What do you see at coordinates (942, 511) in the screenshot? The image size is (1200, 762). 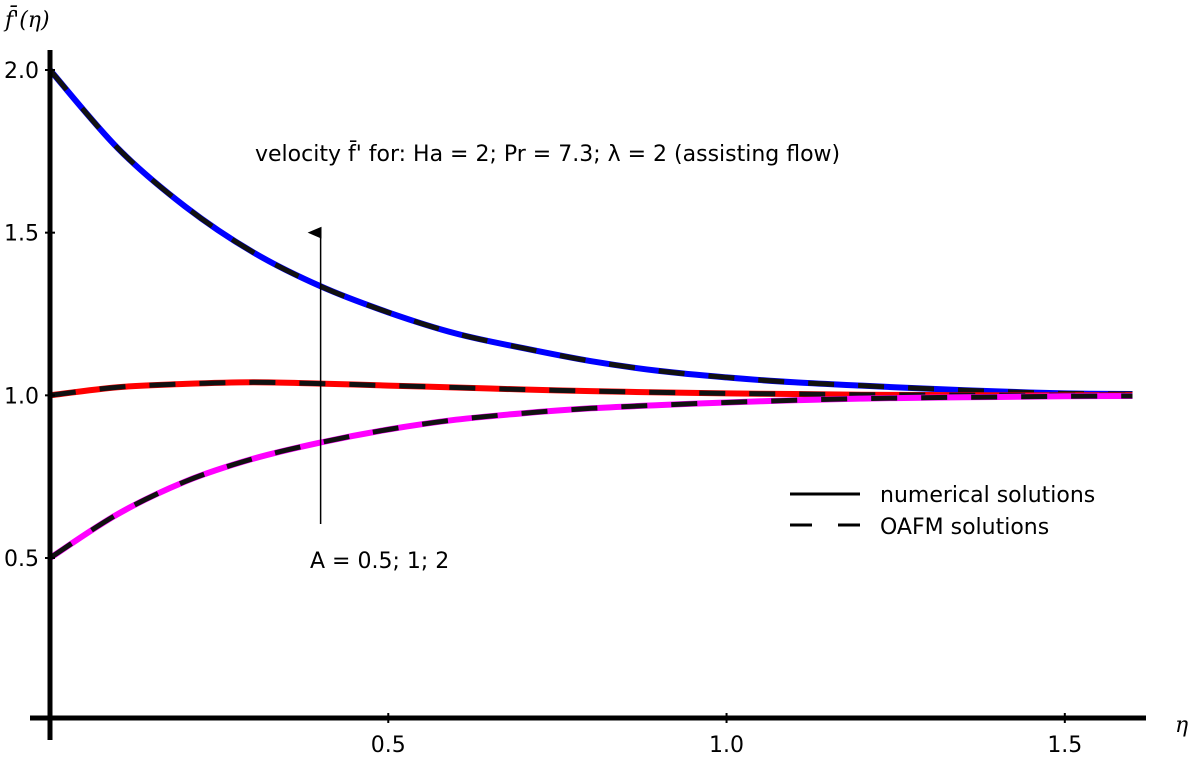 I see `legend: numerical solutions OAFM solutions` at bounding box center [942, 511].